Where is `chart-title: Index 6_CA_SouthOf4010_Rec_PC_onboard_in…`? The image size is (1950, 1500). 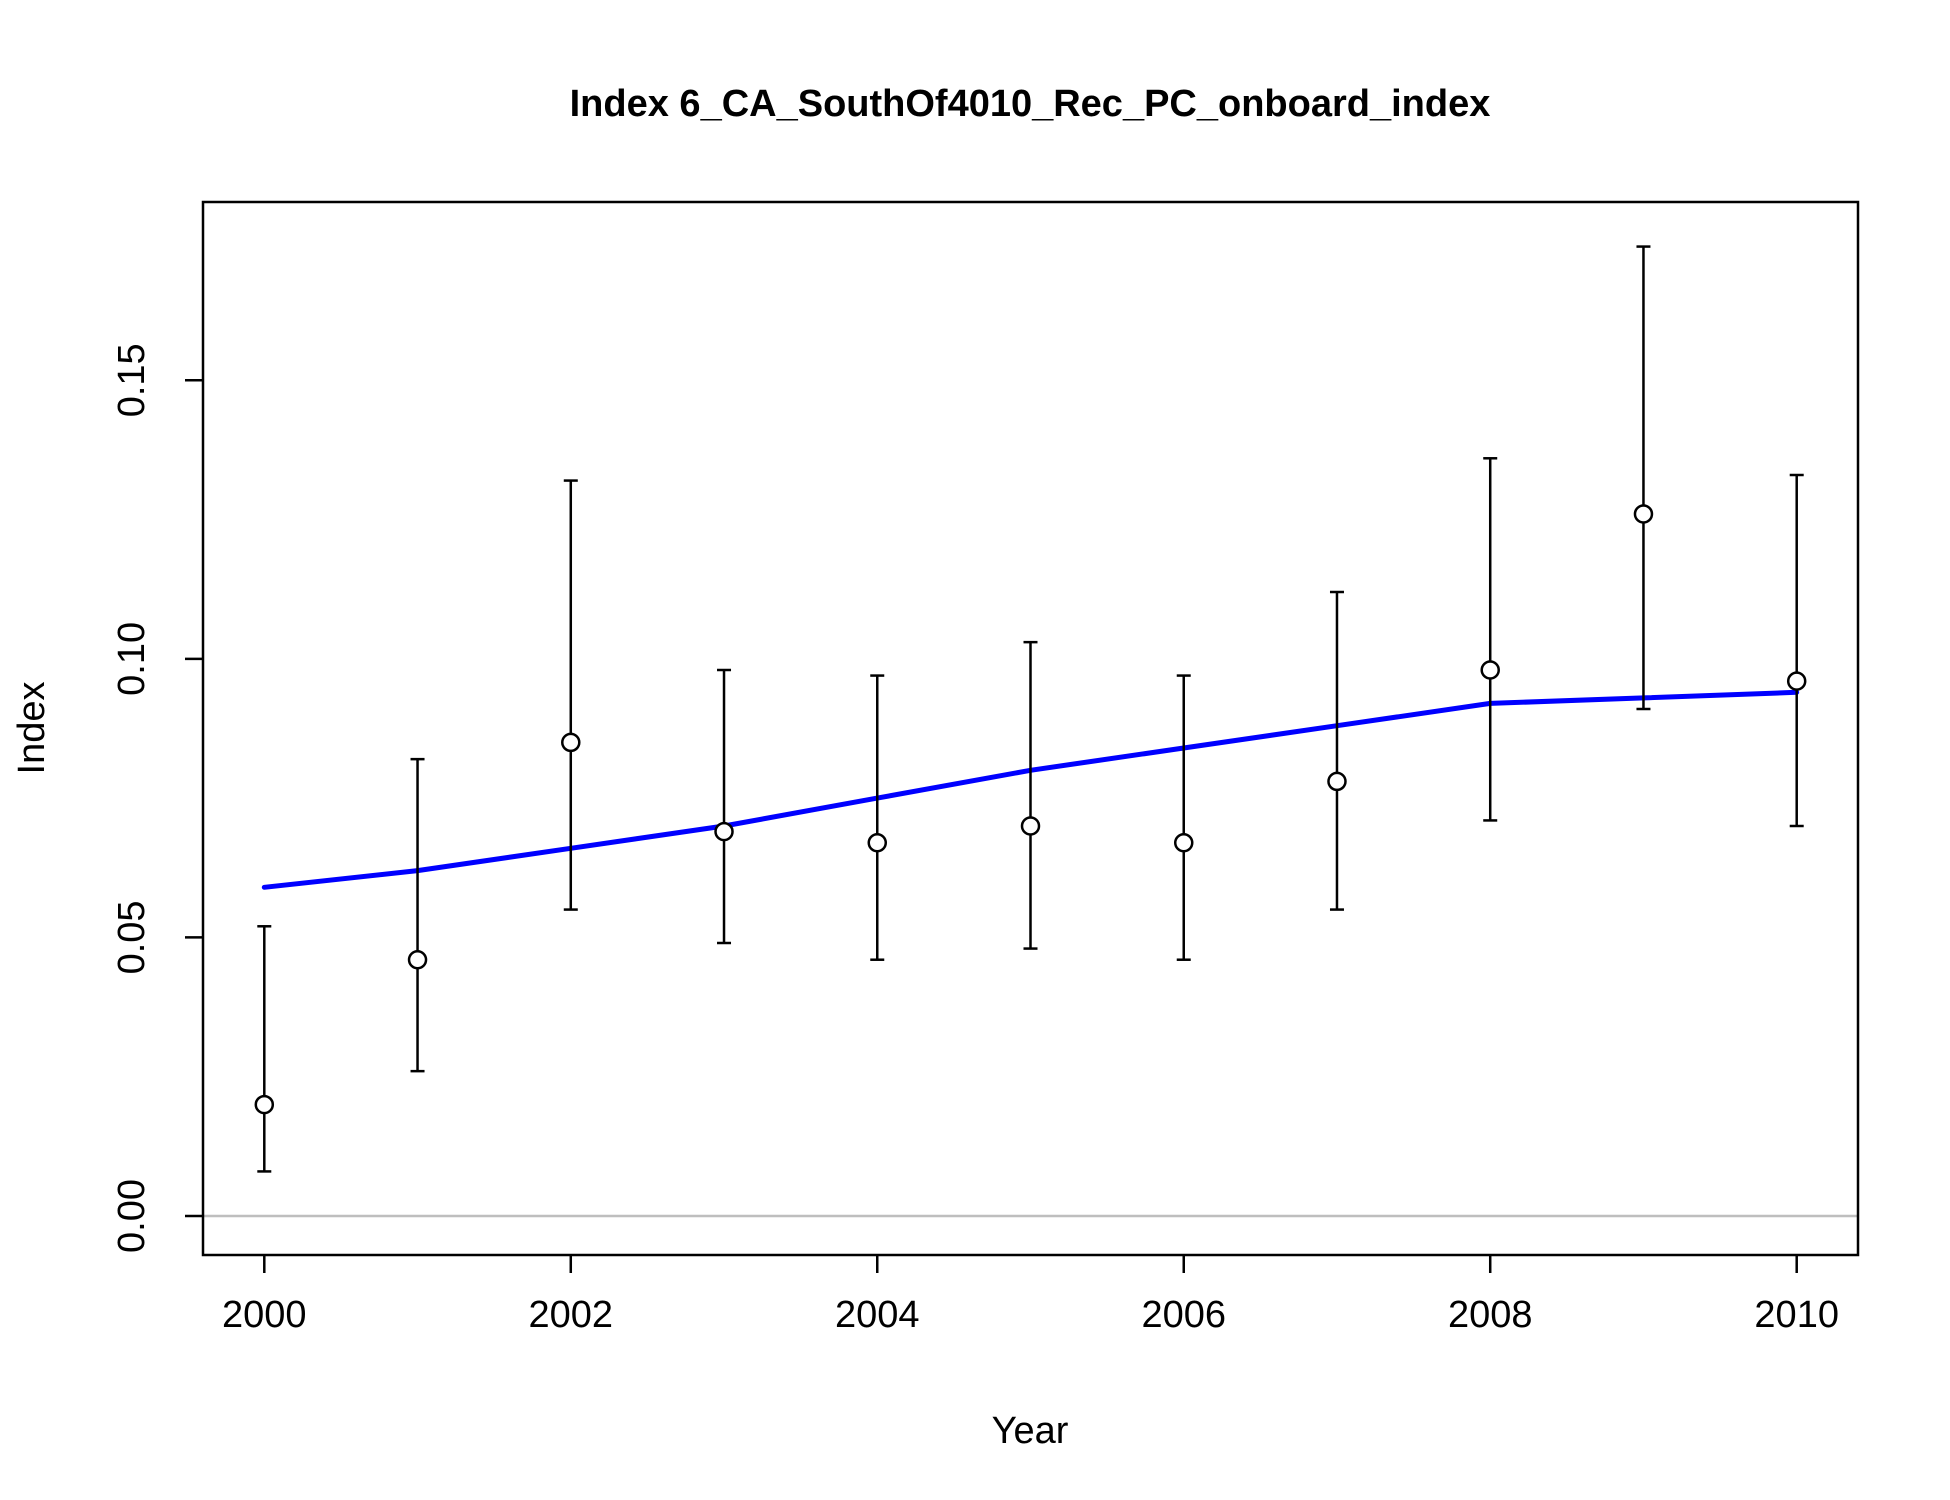 chart-title: Index 6_CA_SouthOf4010_Rec_PC_onboard_in… is located at coordinates (1030, 104).